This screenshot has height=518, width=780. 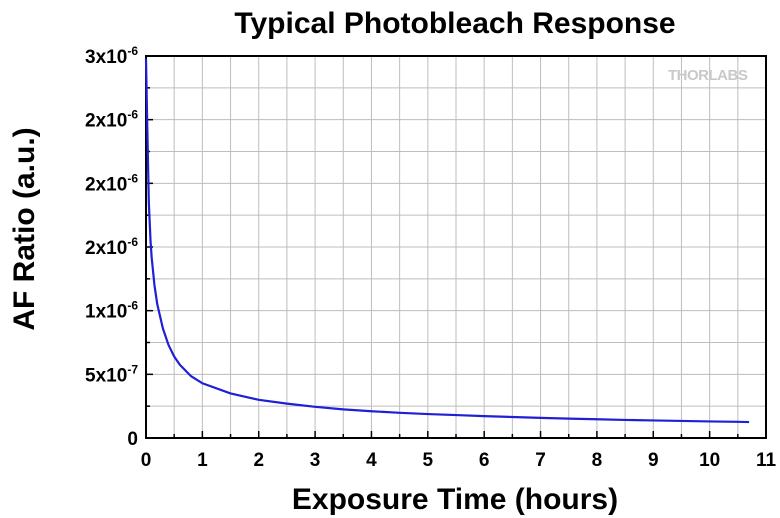 What do you see at coordinates (132, 439) in the screenshot?
I see `y-tick-label: 0` at bounding box center [132, 439].